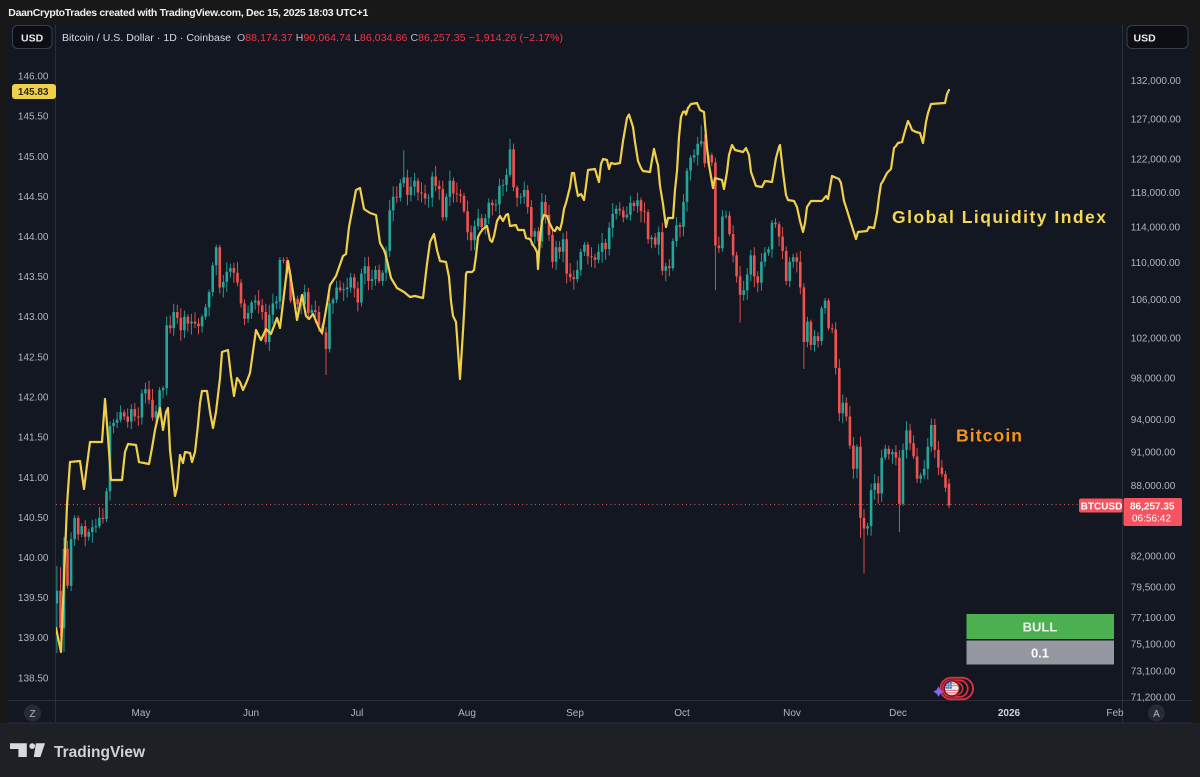 The height and width of the screenshot is (777, 1200). I want to click on svg-text: Global Liquidity Index, so click(999, 217).